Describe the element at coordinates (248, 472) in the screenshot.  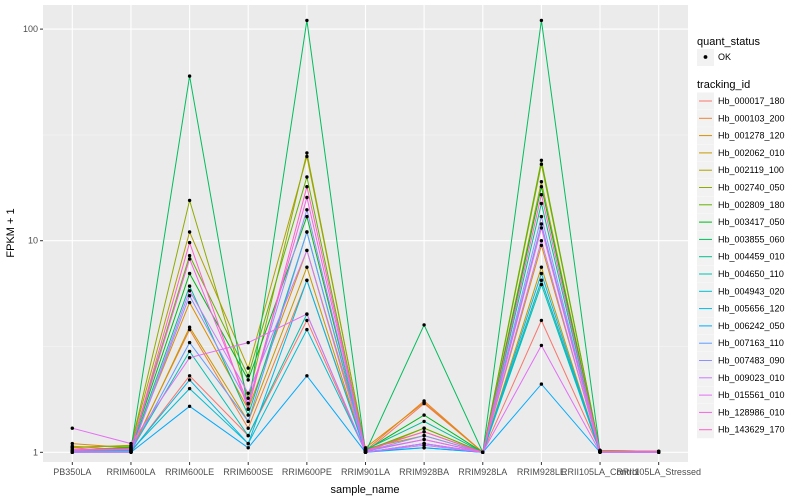
I see `x-tick-label: RRIM600SE` at that location.